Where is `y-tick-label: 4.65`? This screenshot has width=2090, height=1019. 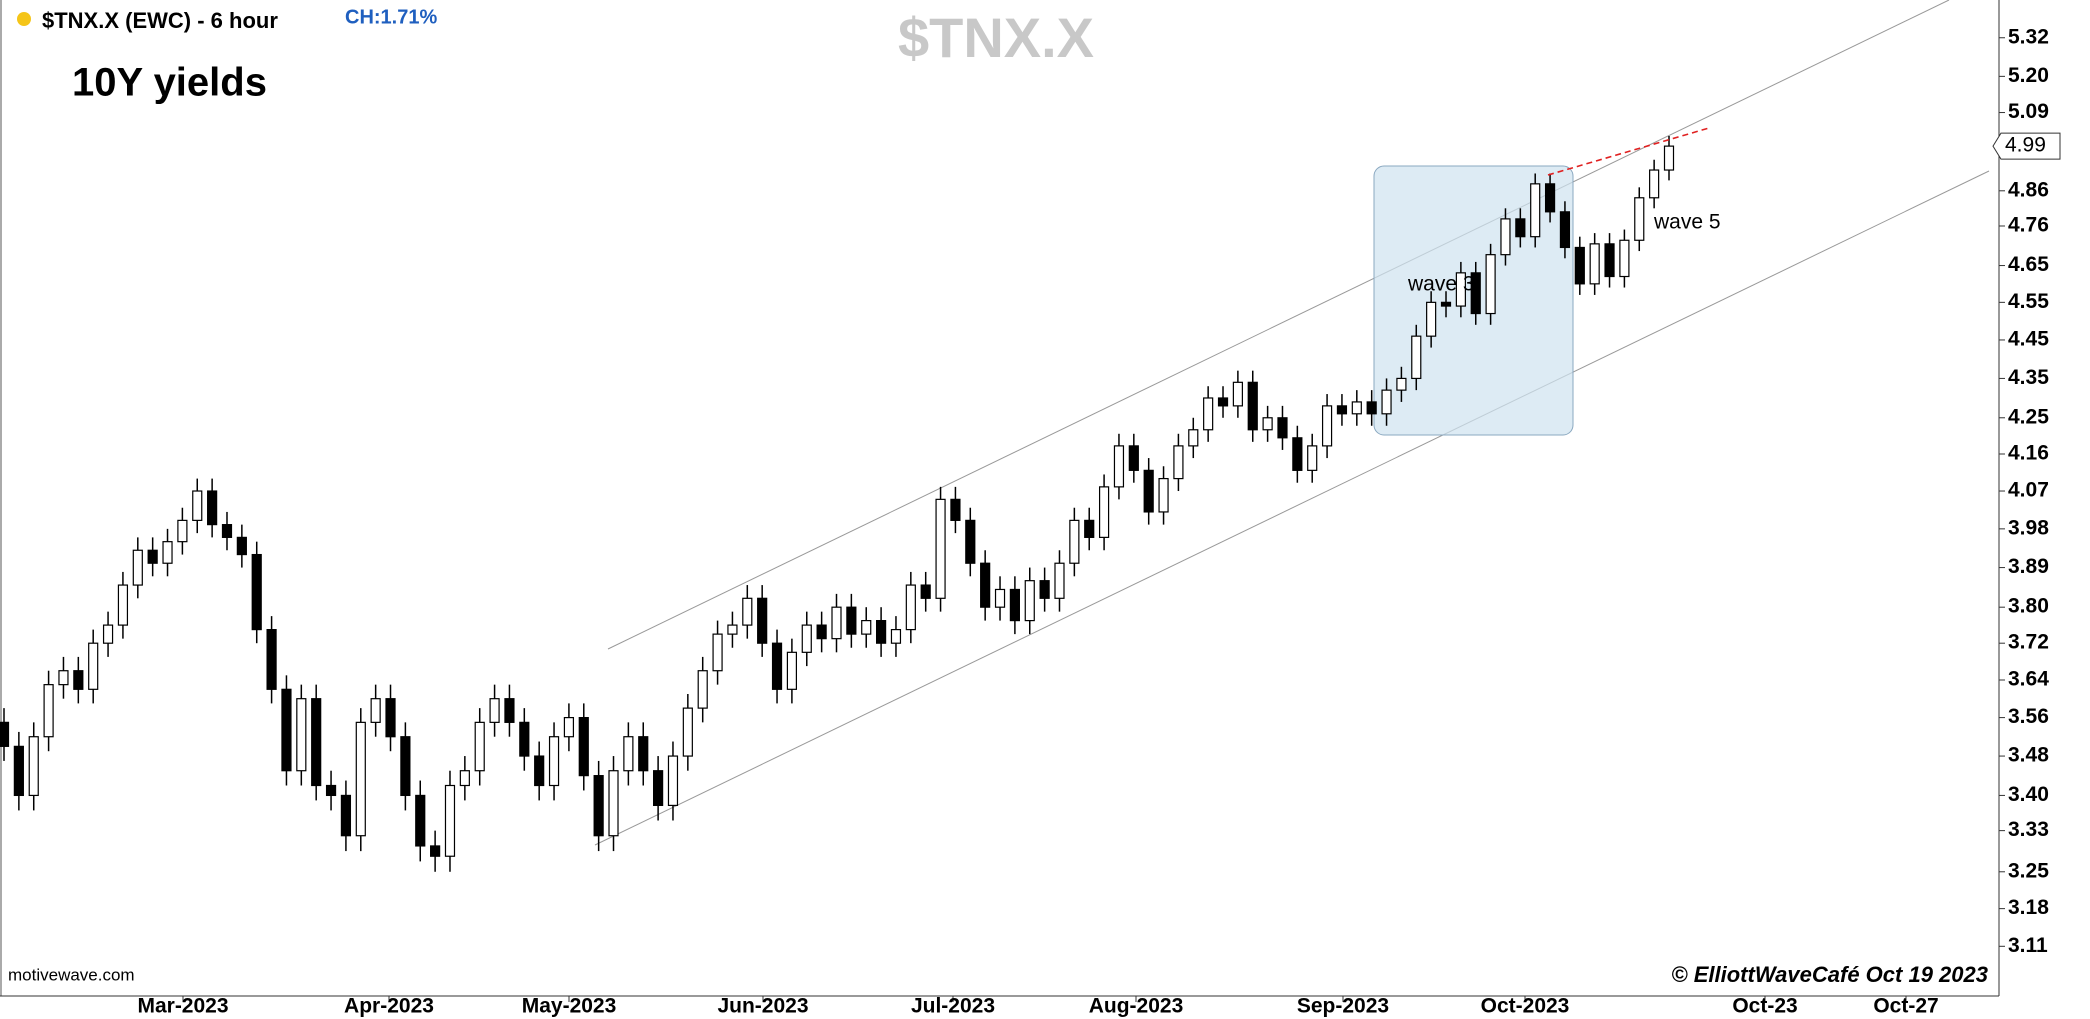 y-tick-label: 4.65 is located at coordinates (2028, 264).